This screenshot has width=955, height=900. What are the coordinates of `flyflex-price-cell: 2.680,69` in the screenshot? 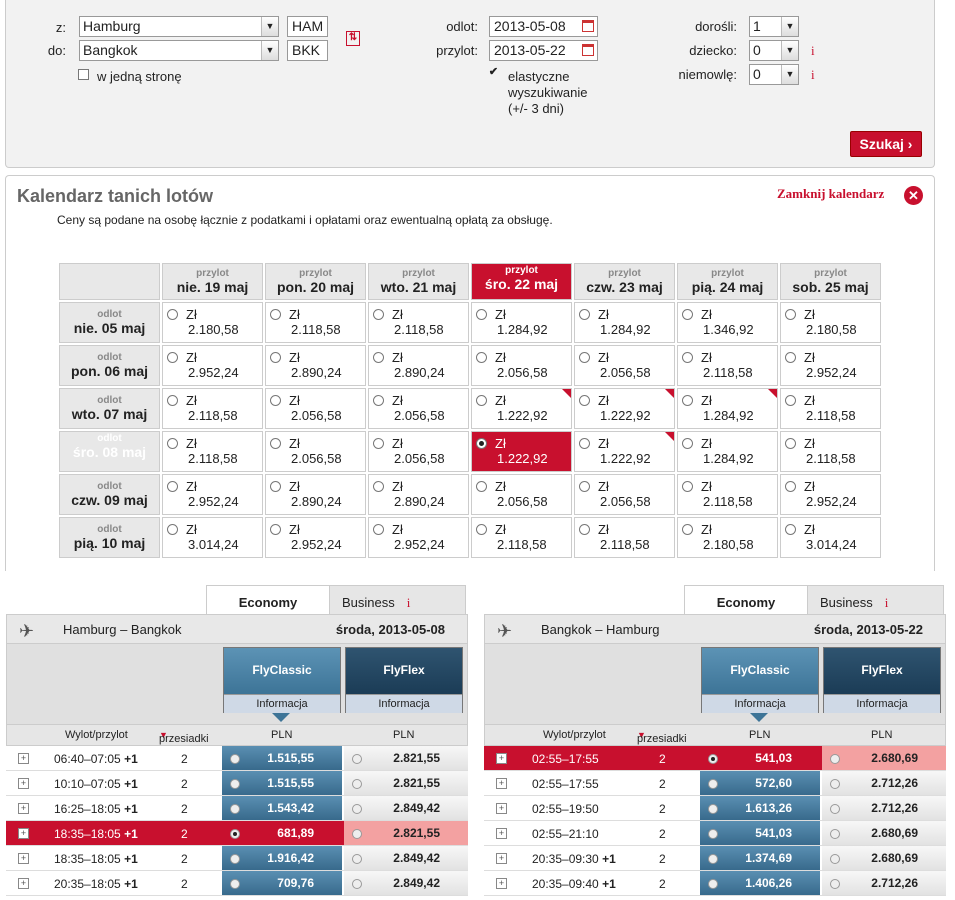 It's located at (884, 858).